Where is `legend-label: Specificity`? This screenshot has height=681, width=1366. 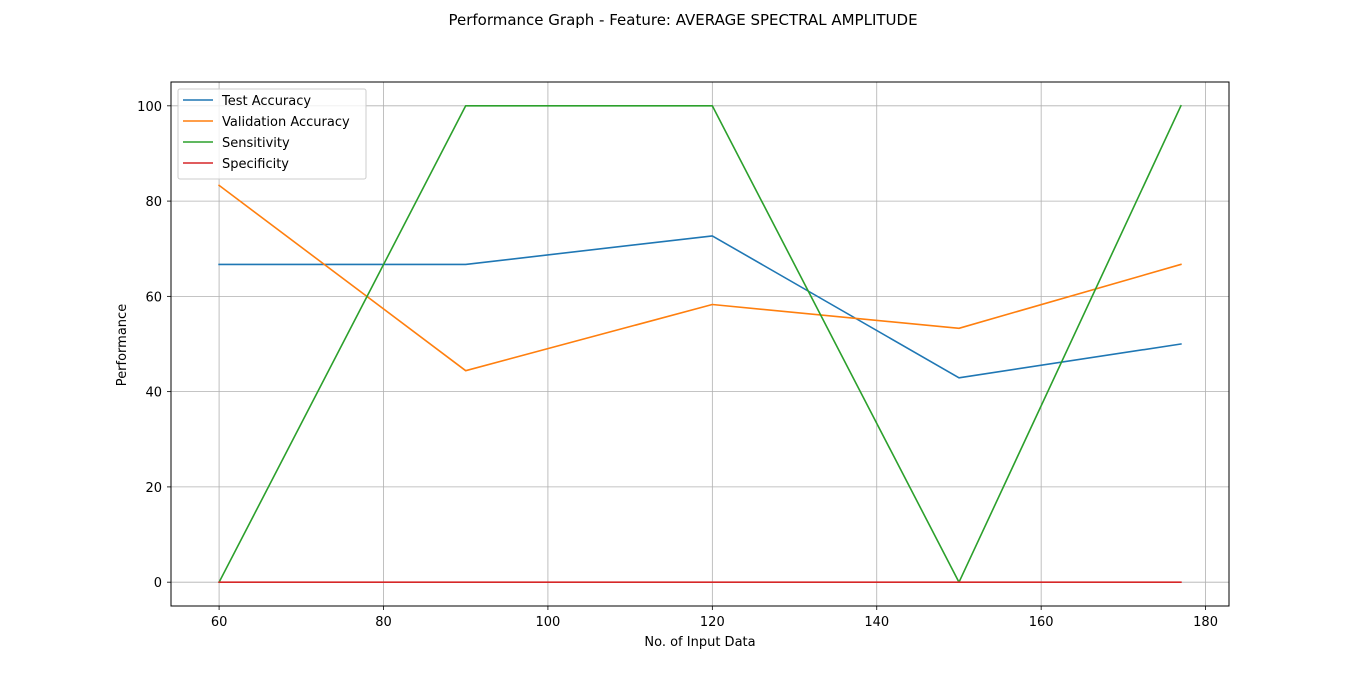 legend-label: Specificity is located at coordinates (255, 164).